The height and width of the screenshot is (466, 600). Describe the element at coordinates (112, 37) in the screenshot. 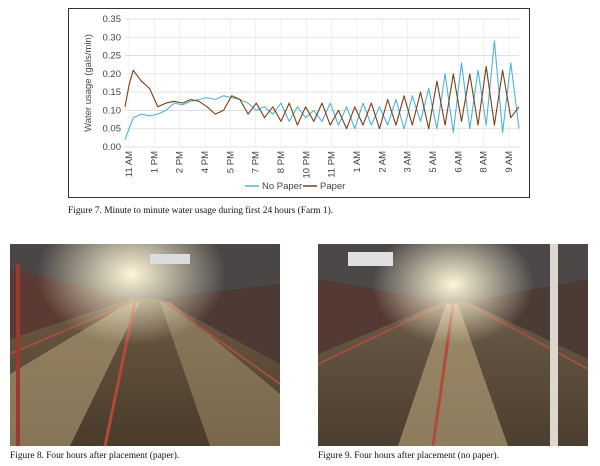

I see `y-tick-label: 0.30` at that location.